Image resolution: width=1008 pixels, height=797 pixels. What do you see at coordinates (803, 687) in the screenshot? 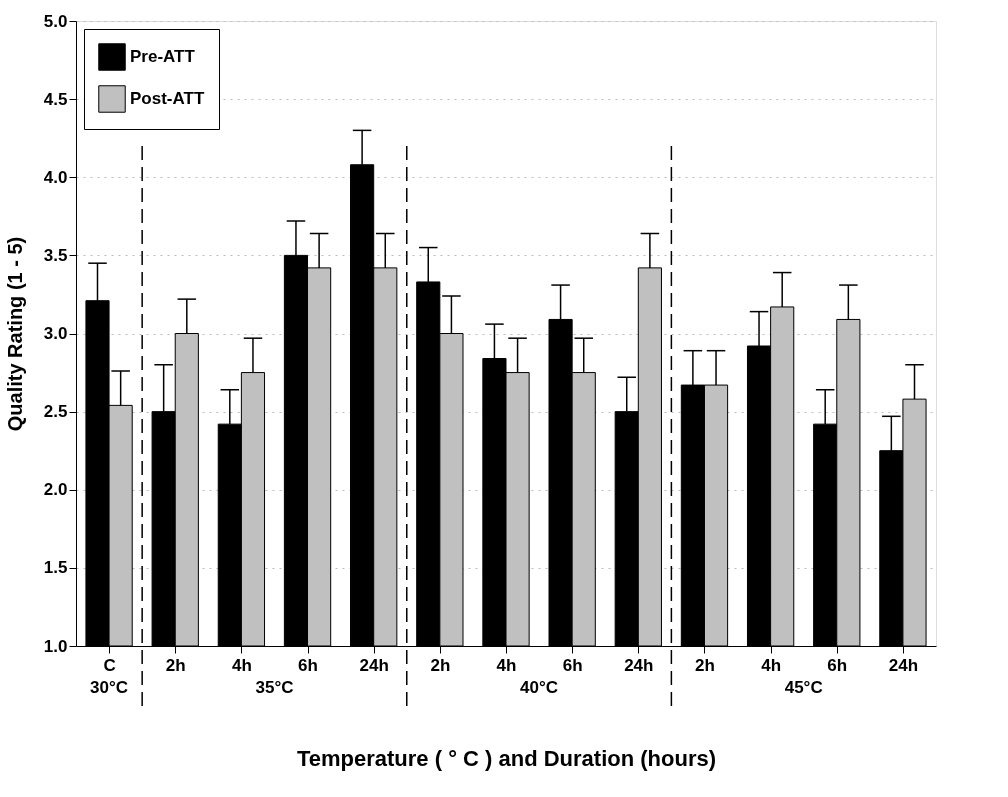
I see `text: 45°C` at bounding box center [803, 687].